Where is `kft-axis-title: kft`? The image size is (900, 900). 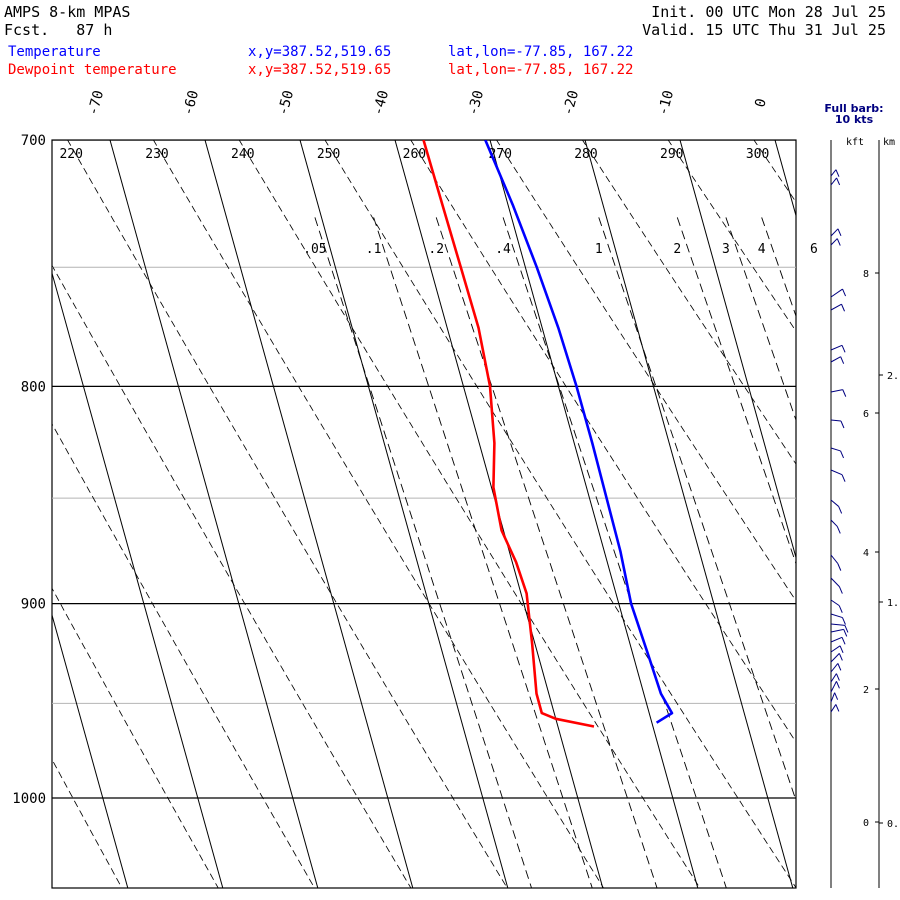 kft-axis-title: kft is located at coordinates (855, 142).